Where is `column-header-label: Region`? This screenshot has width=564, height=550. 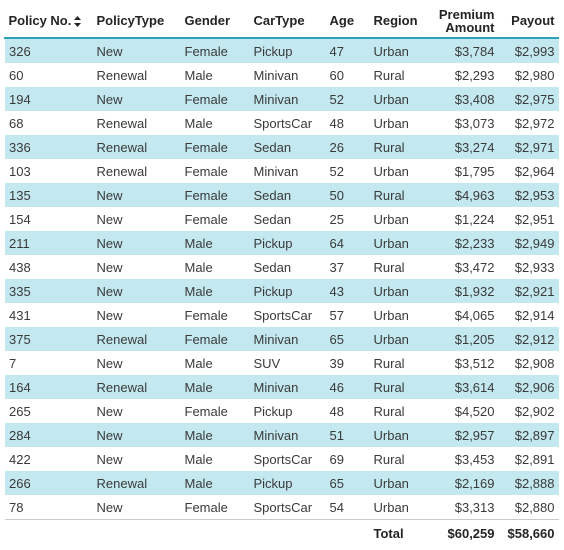
column-header-label: Region is located at coordinates (395, 20).